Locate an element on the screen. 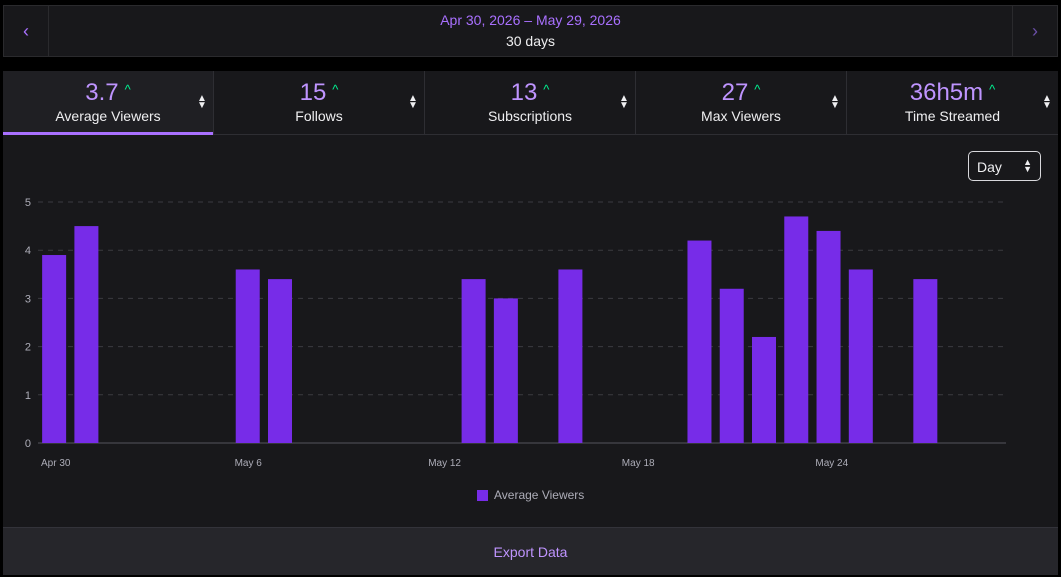 This screenshot has width=1061, height=577. stat-value: 3.7 is located at coordinates (102, 92).